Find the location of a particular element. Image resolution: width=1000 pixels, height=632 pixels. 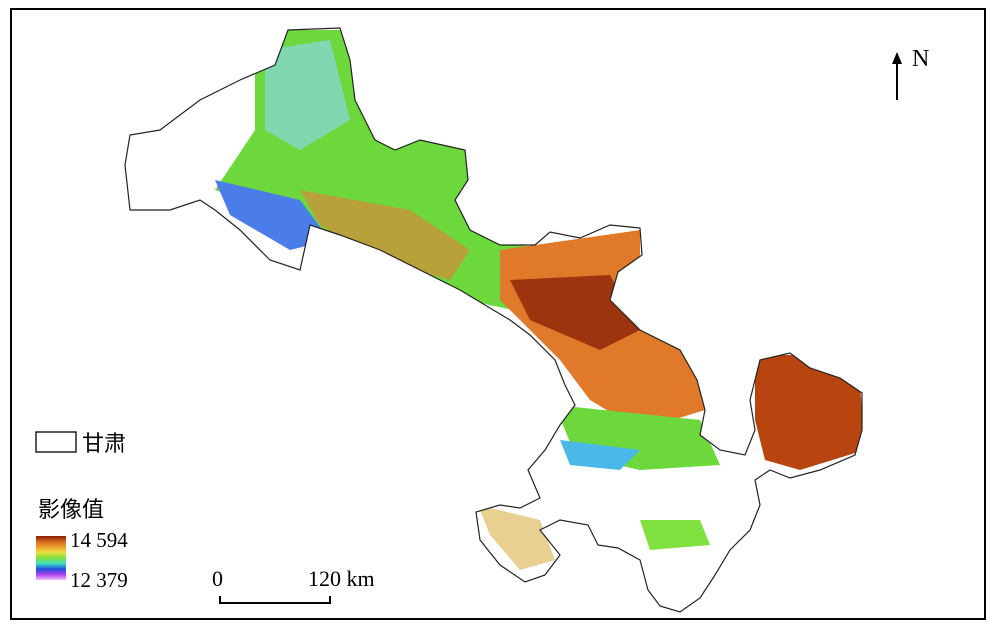

raster-zone-south-blue is located at coordinates (600, 455).